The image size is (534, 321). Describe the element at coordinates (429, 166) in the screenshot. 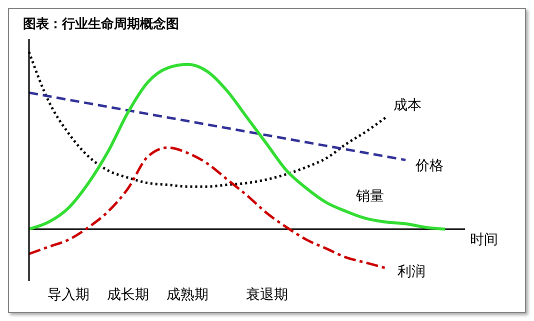

I see `series-label: 价格` at that location.